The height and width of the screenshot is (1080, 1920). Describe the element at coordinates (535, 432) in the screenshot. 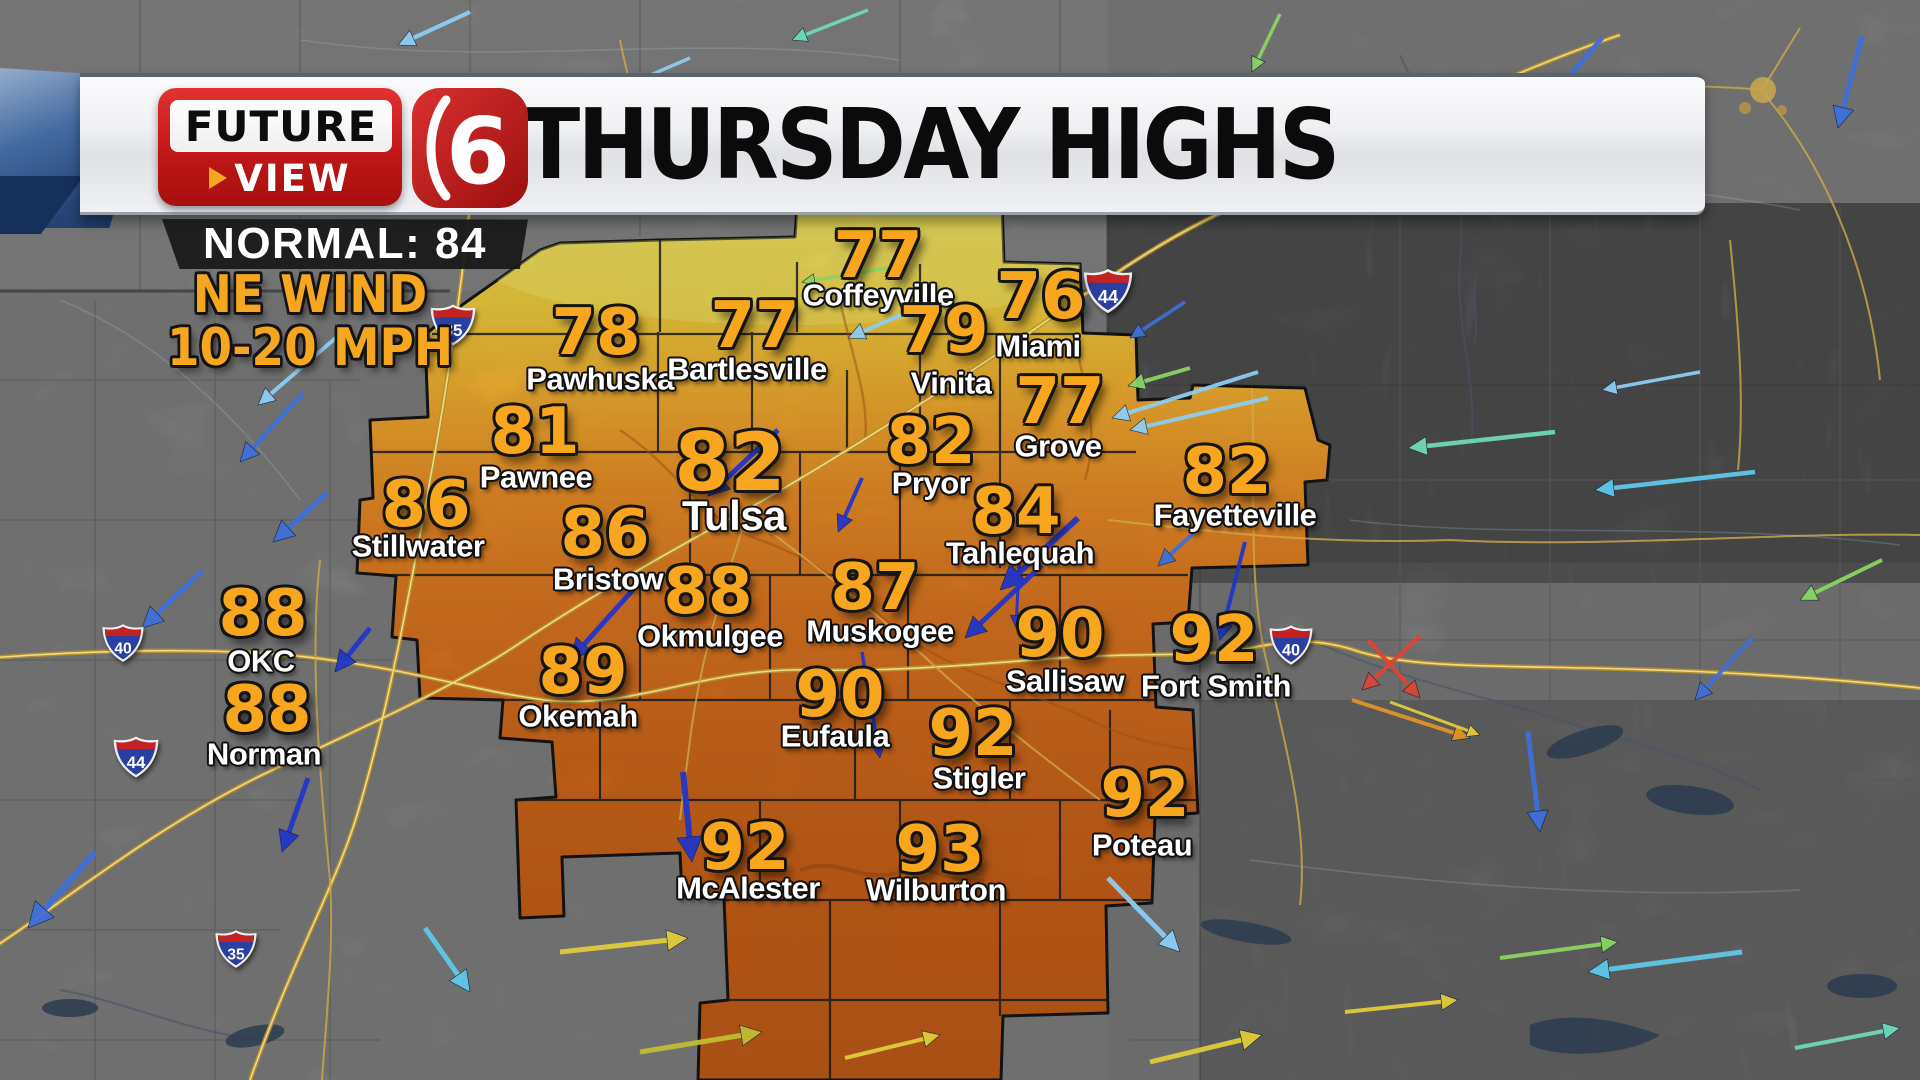

I see `temperature-pawnee: 81` at that location.